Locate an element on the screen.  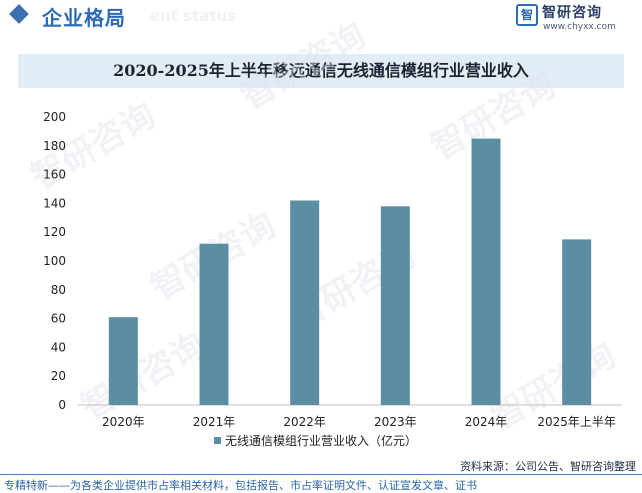
y-tick-label: 40 is located at coordinates (58, 347).